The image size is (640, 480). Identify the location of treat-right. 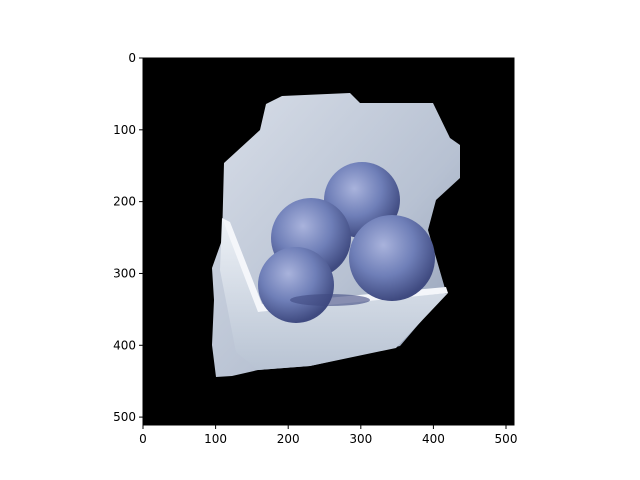
(392, 258).